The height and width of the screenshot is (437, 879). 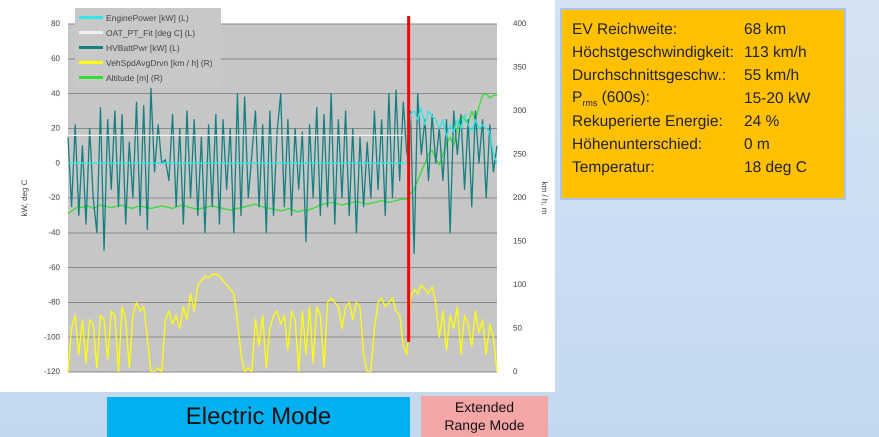 I want to click on y2-tick-label: 0, so click(x=515, y=371).